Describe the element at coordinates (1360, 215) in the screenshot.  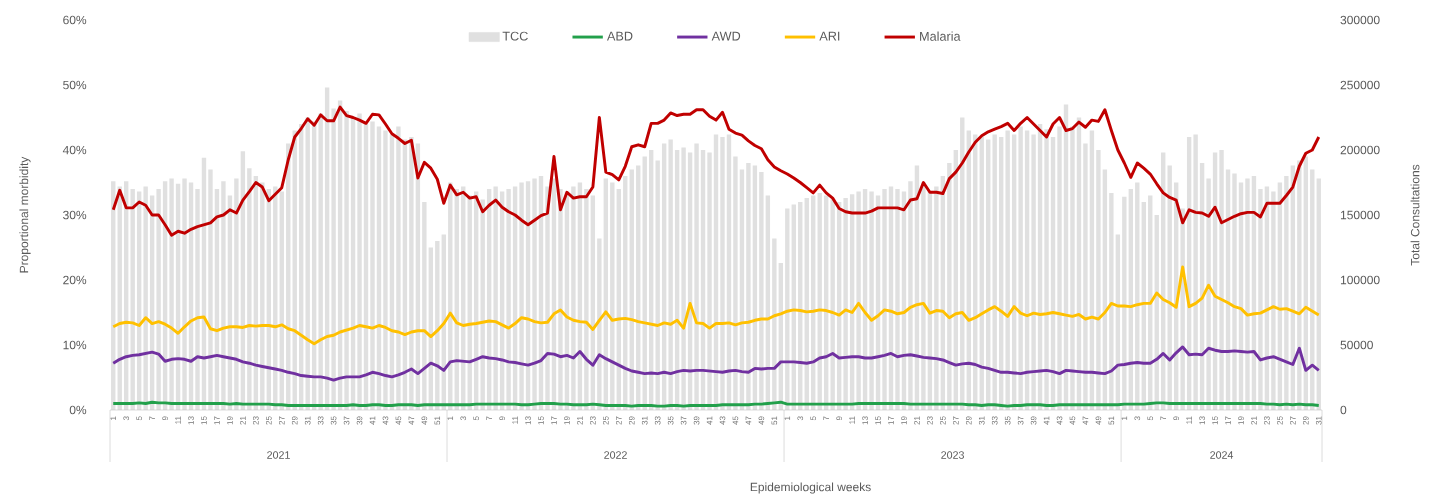
I see `y2-tick-label: 150000` at that location.